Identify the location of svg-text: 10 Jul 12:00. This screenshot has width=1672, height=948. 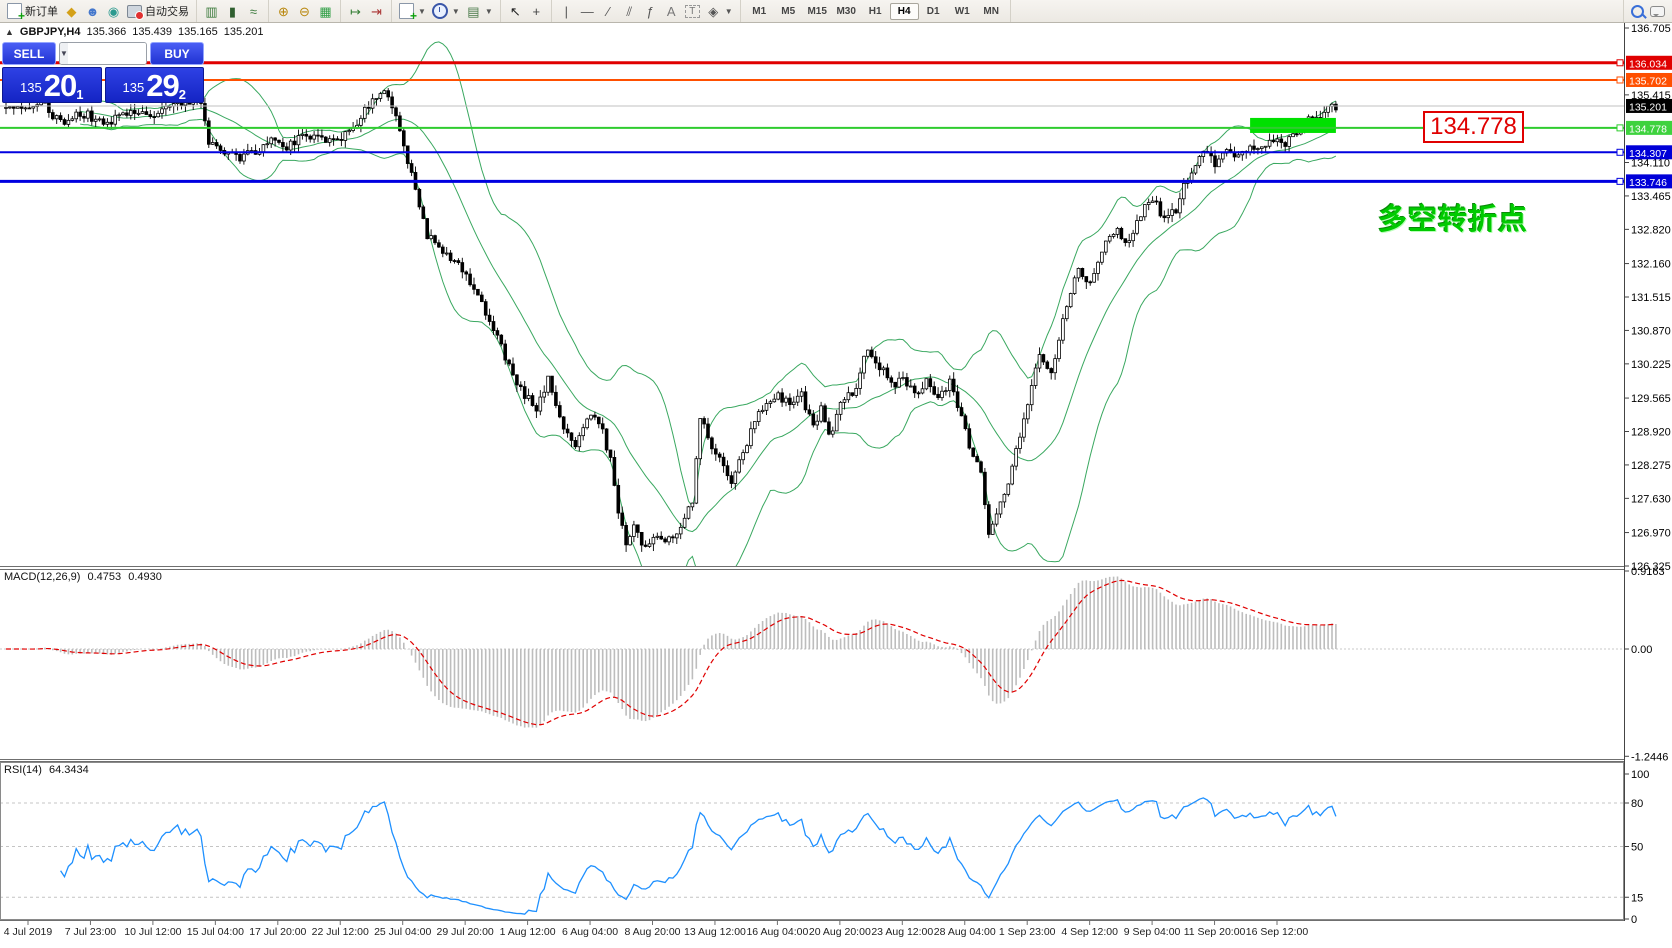
(152, 932).